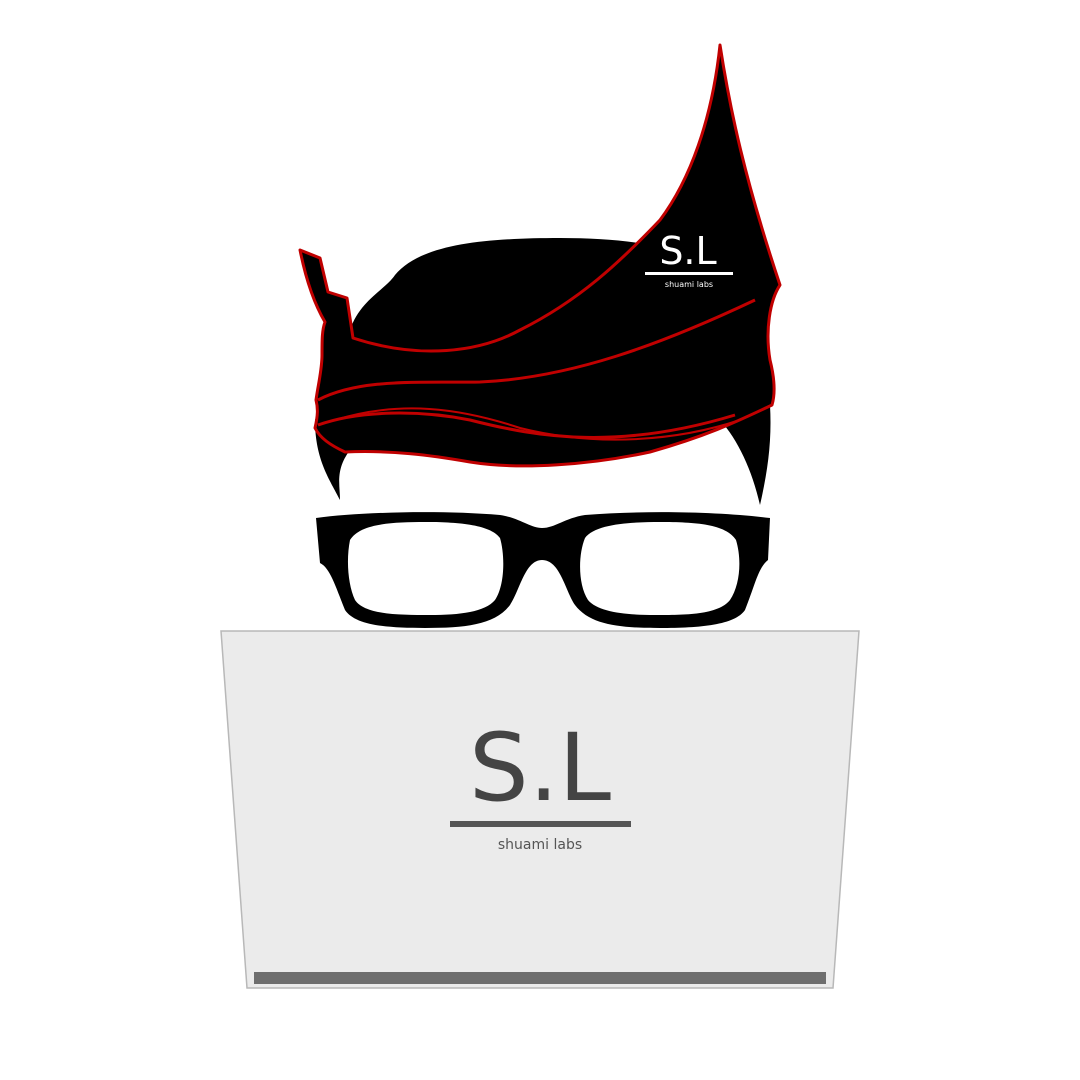 Image resolution: width=1080 pixels, height=1080 pixels. What do you see at coordinates (689, 284) in the screenshot?
I see `hair-logo-tagline: shuami labs` at bounding box center [689, 284].